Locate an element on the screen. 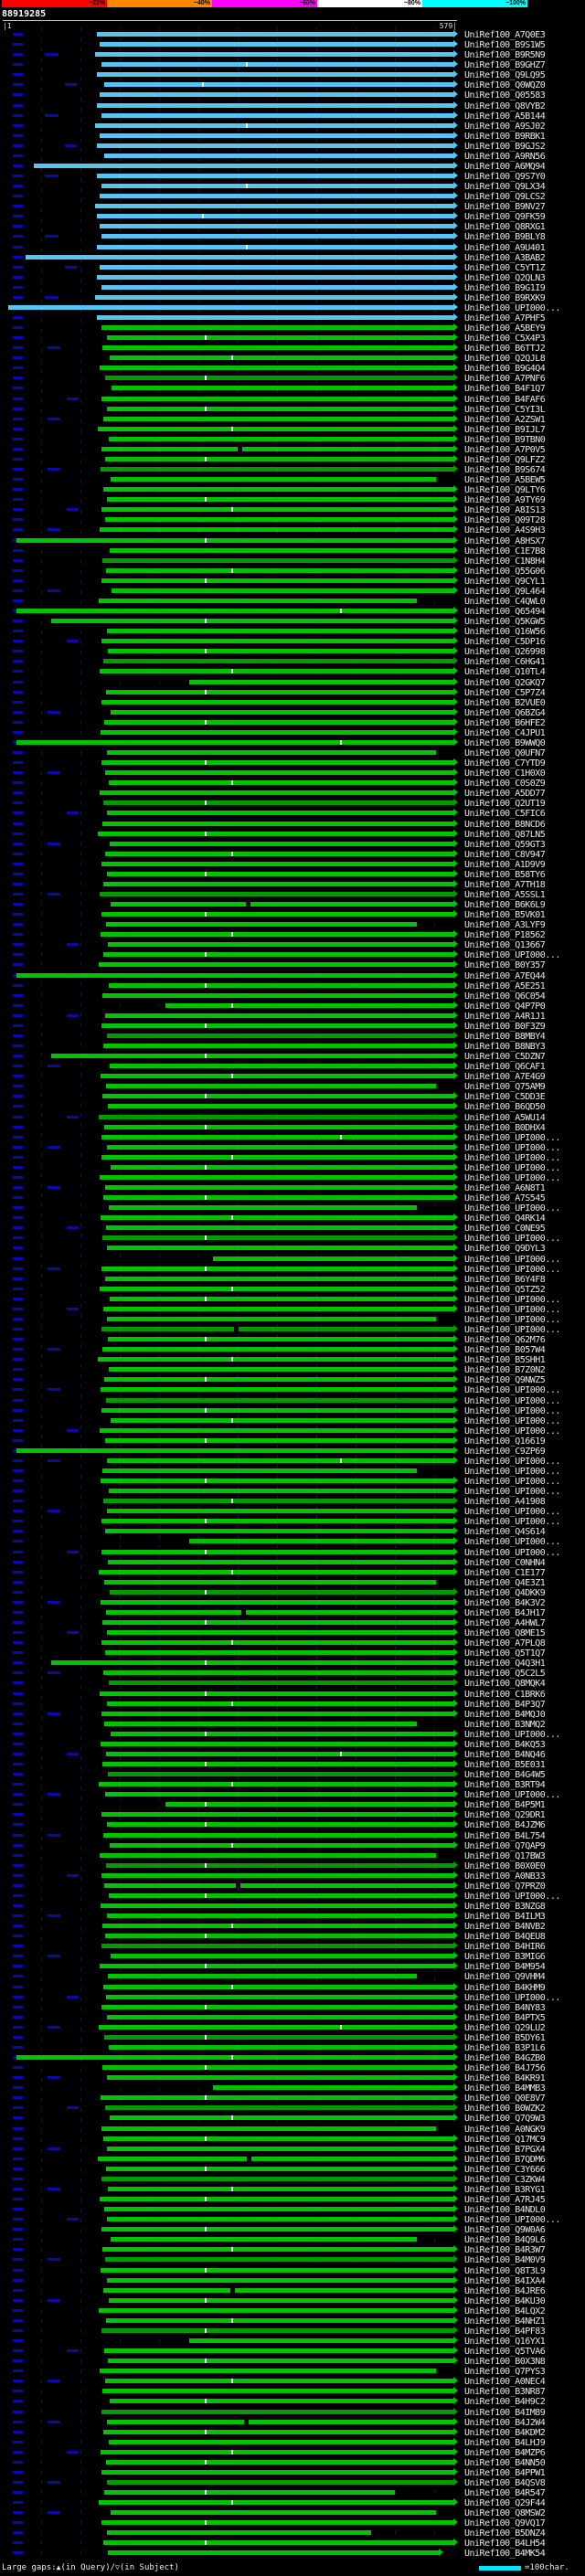  alignment-row: UniRef100_B4P3Q7 is located at coordinates (293, 1704).